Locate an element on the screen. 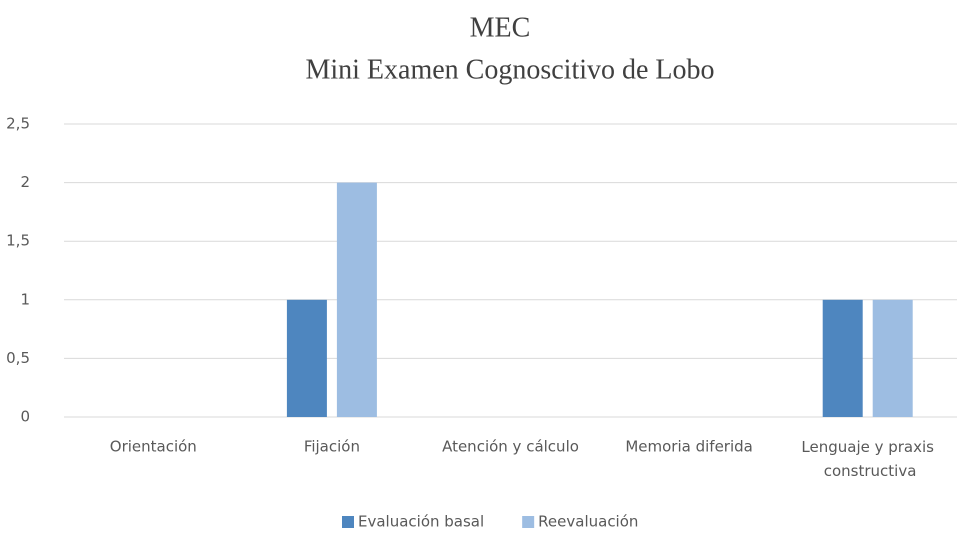 The height and width of the screenshot is (538, 958). x-tick-label: Memoria diferida is located at coordinates (689, 447).